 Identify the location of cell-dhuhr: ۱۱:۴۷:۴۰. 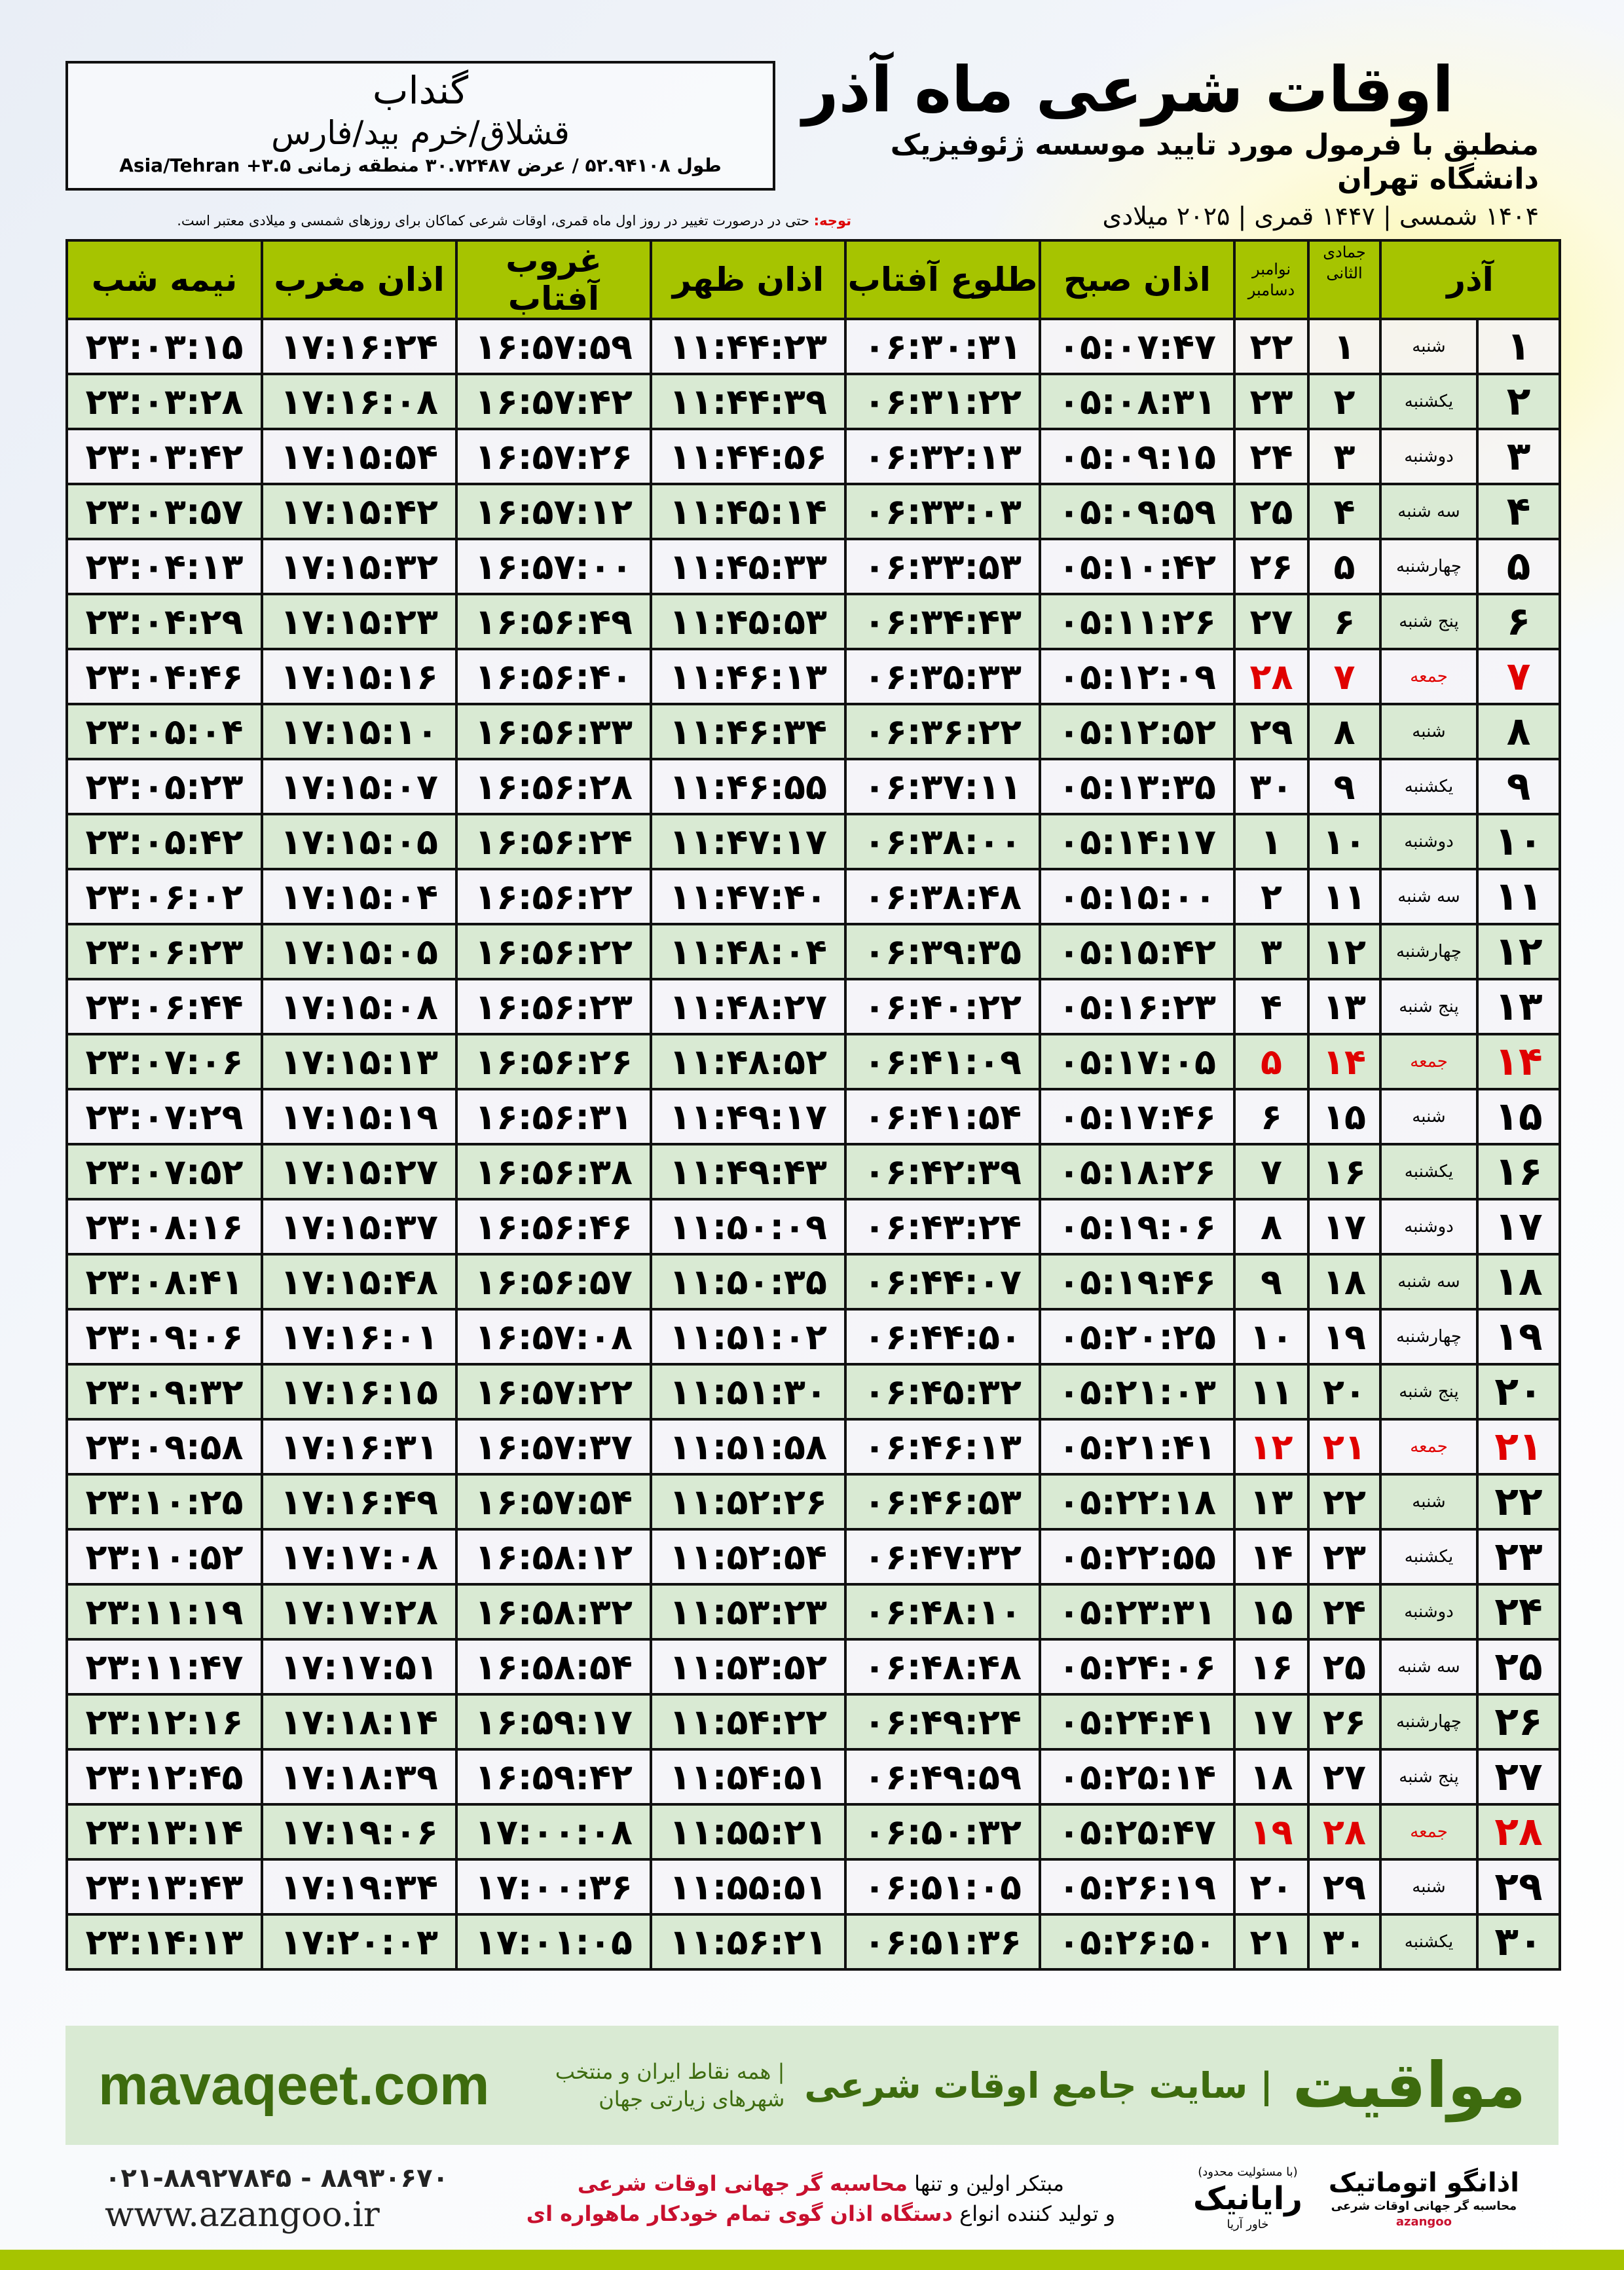
(748, 896).